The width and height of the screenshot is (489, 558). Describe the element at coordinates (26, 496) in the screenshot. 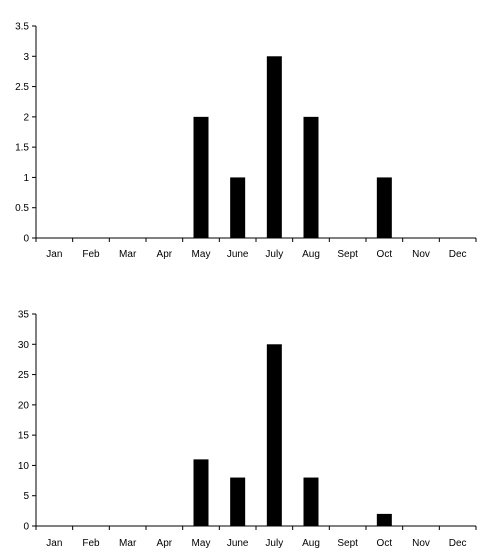

I see `y-tick-label: 5` at that location.